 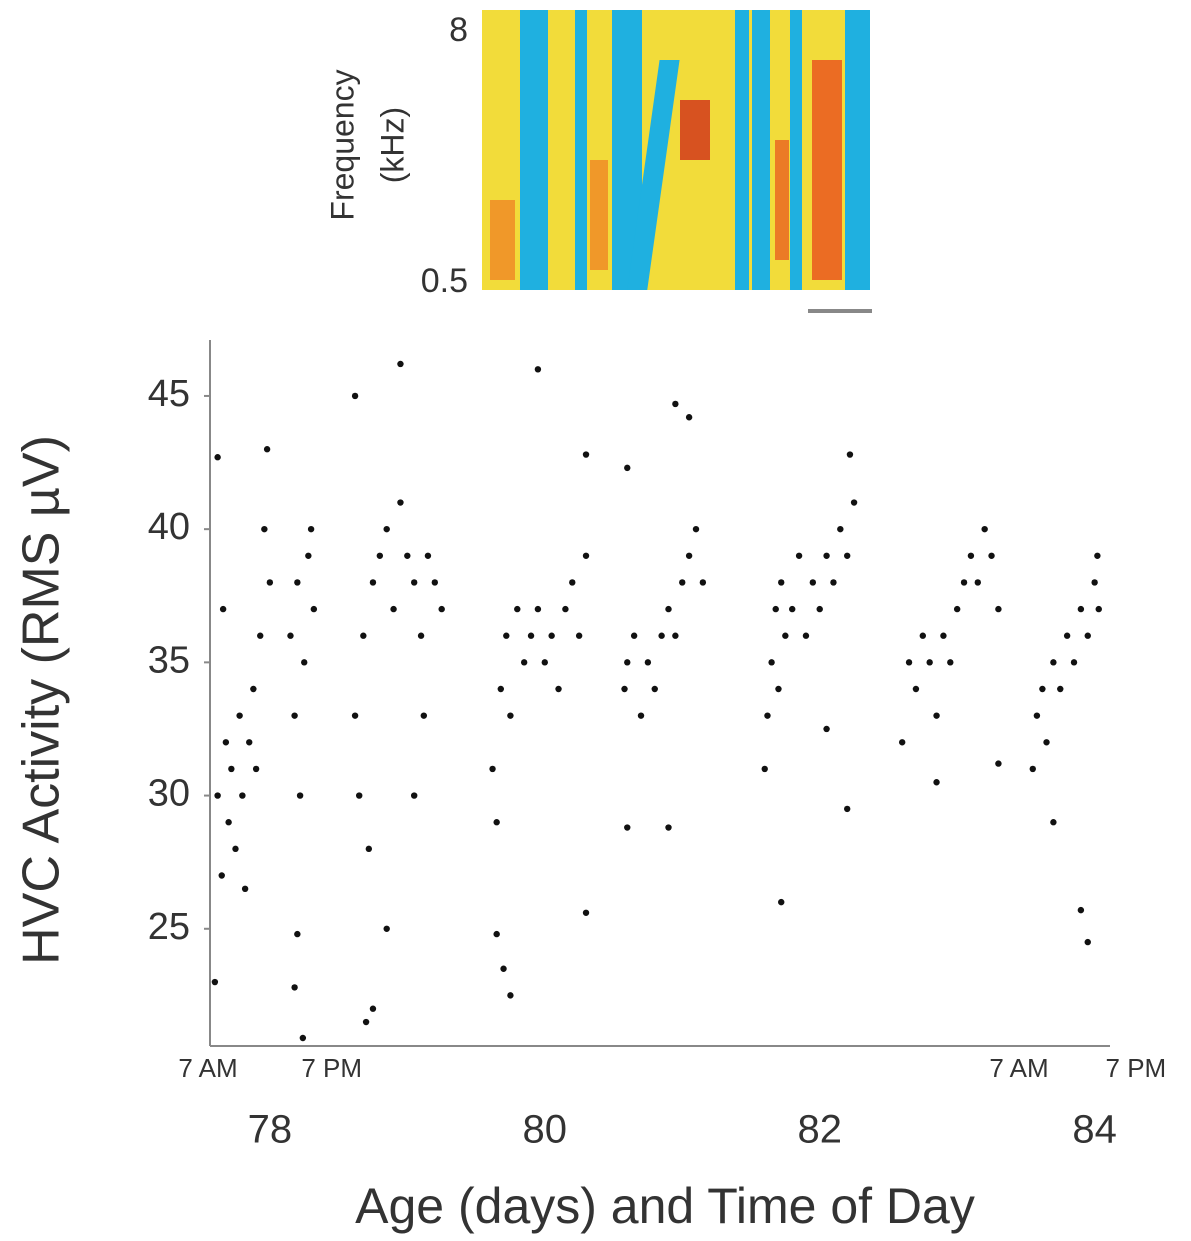 I want to click on y-axis-title: HVC Activity (RMS µV), so click(x=42, y=700).